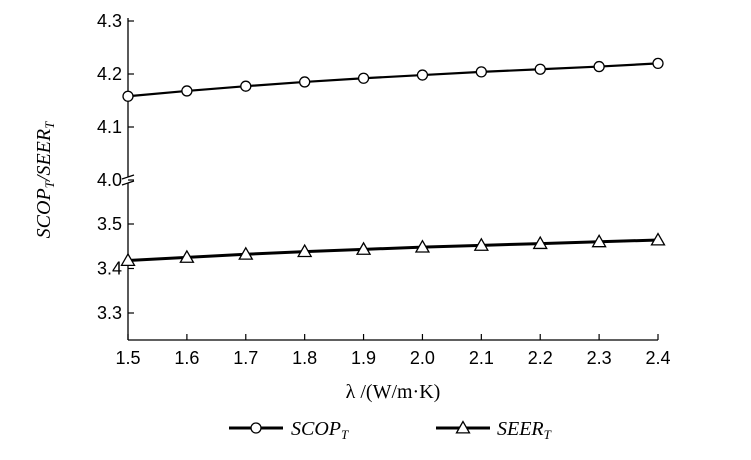 The image size is (751, 460). What do you see at coordinates (393, 392) in the screenshot?
I see `x-axis-label: λ /(W/m·K)` at bounding box center [393, 392].